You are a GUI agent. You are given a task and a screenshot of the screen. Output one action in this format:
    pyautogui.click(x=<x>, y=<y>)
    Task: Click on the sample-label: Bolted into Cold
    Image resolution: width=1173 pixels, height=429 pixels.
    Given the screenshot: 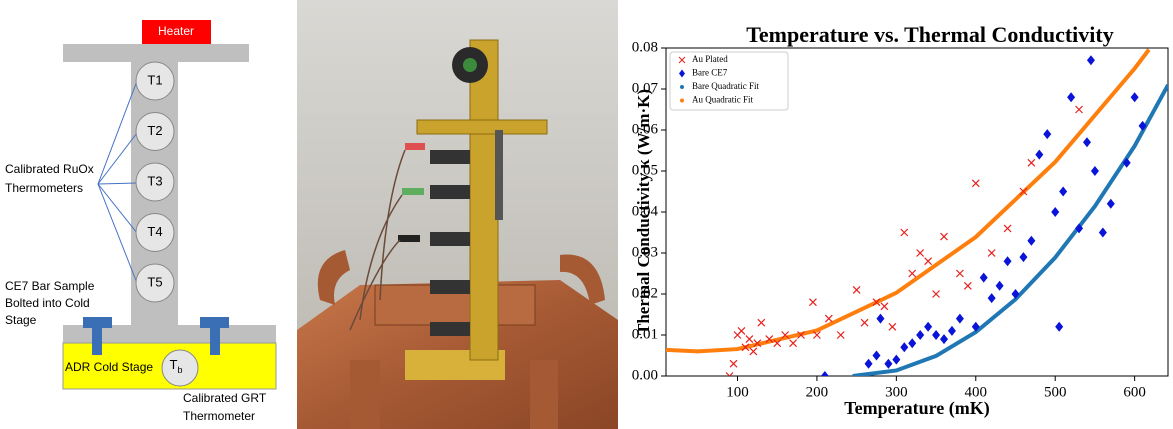 What is the action you would take?
    pyautogui.click(x=47, y=303)
    